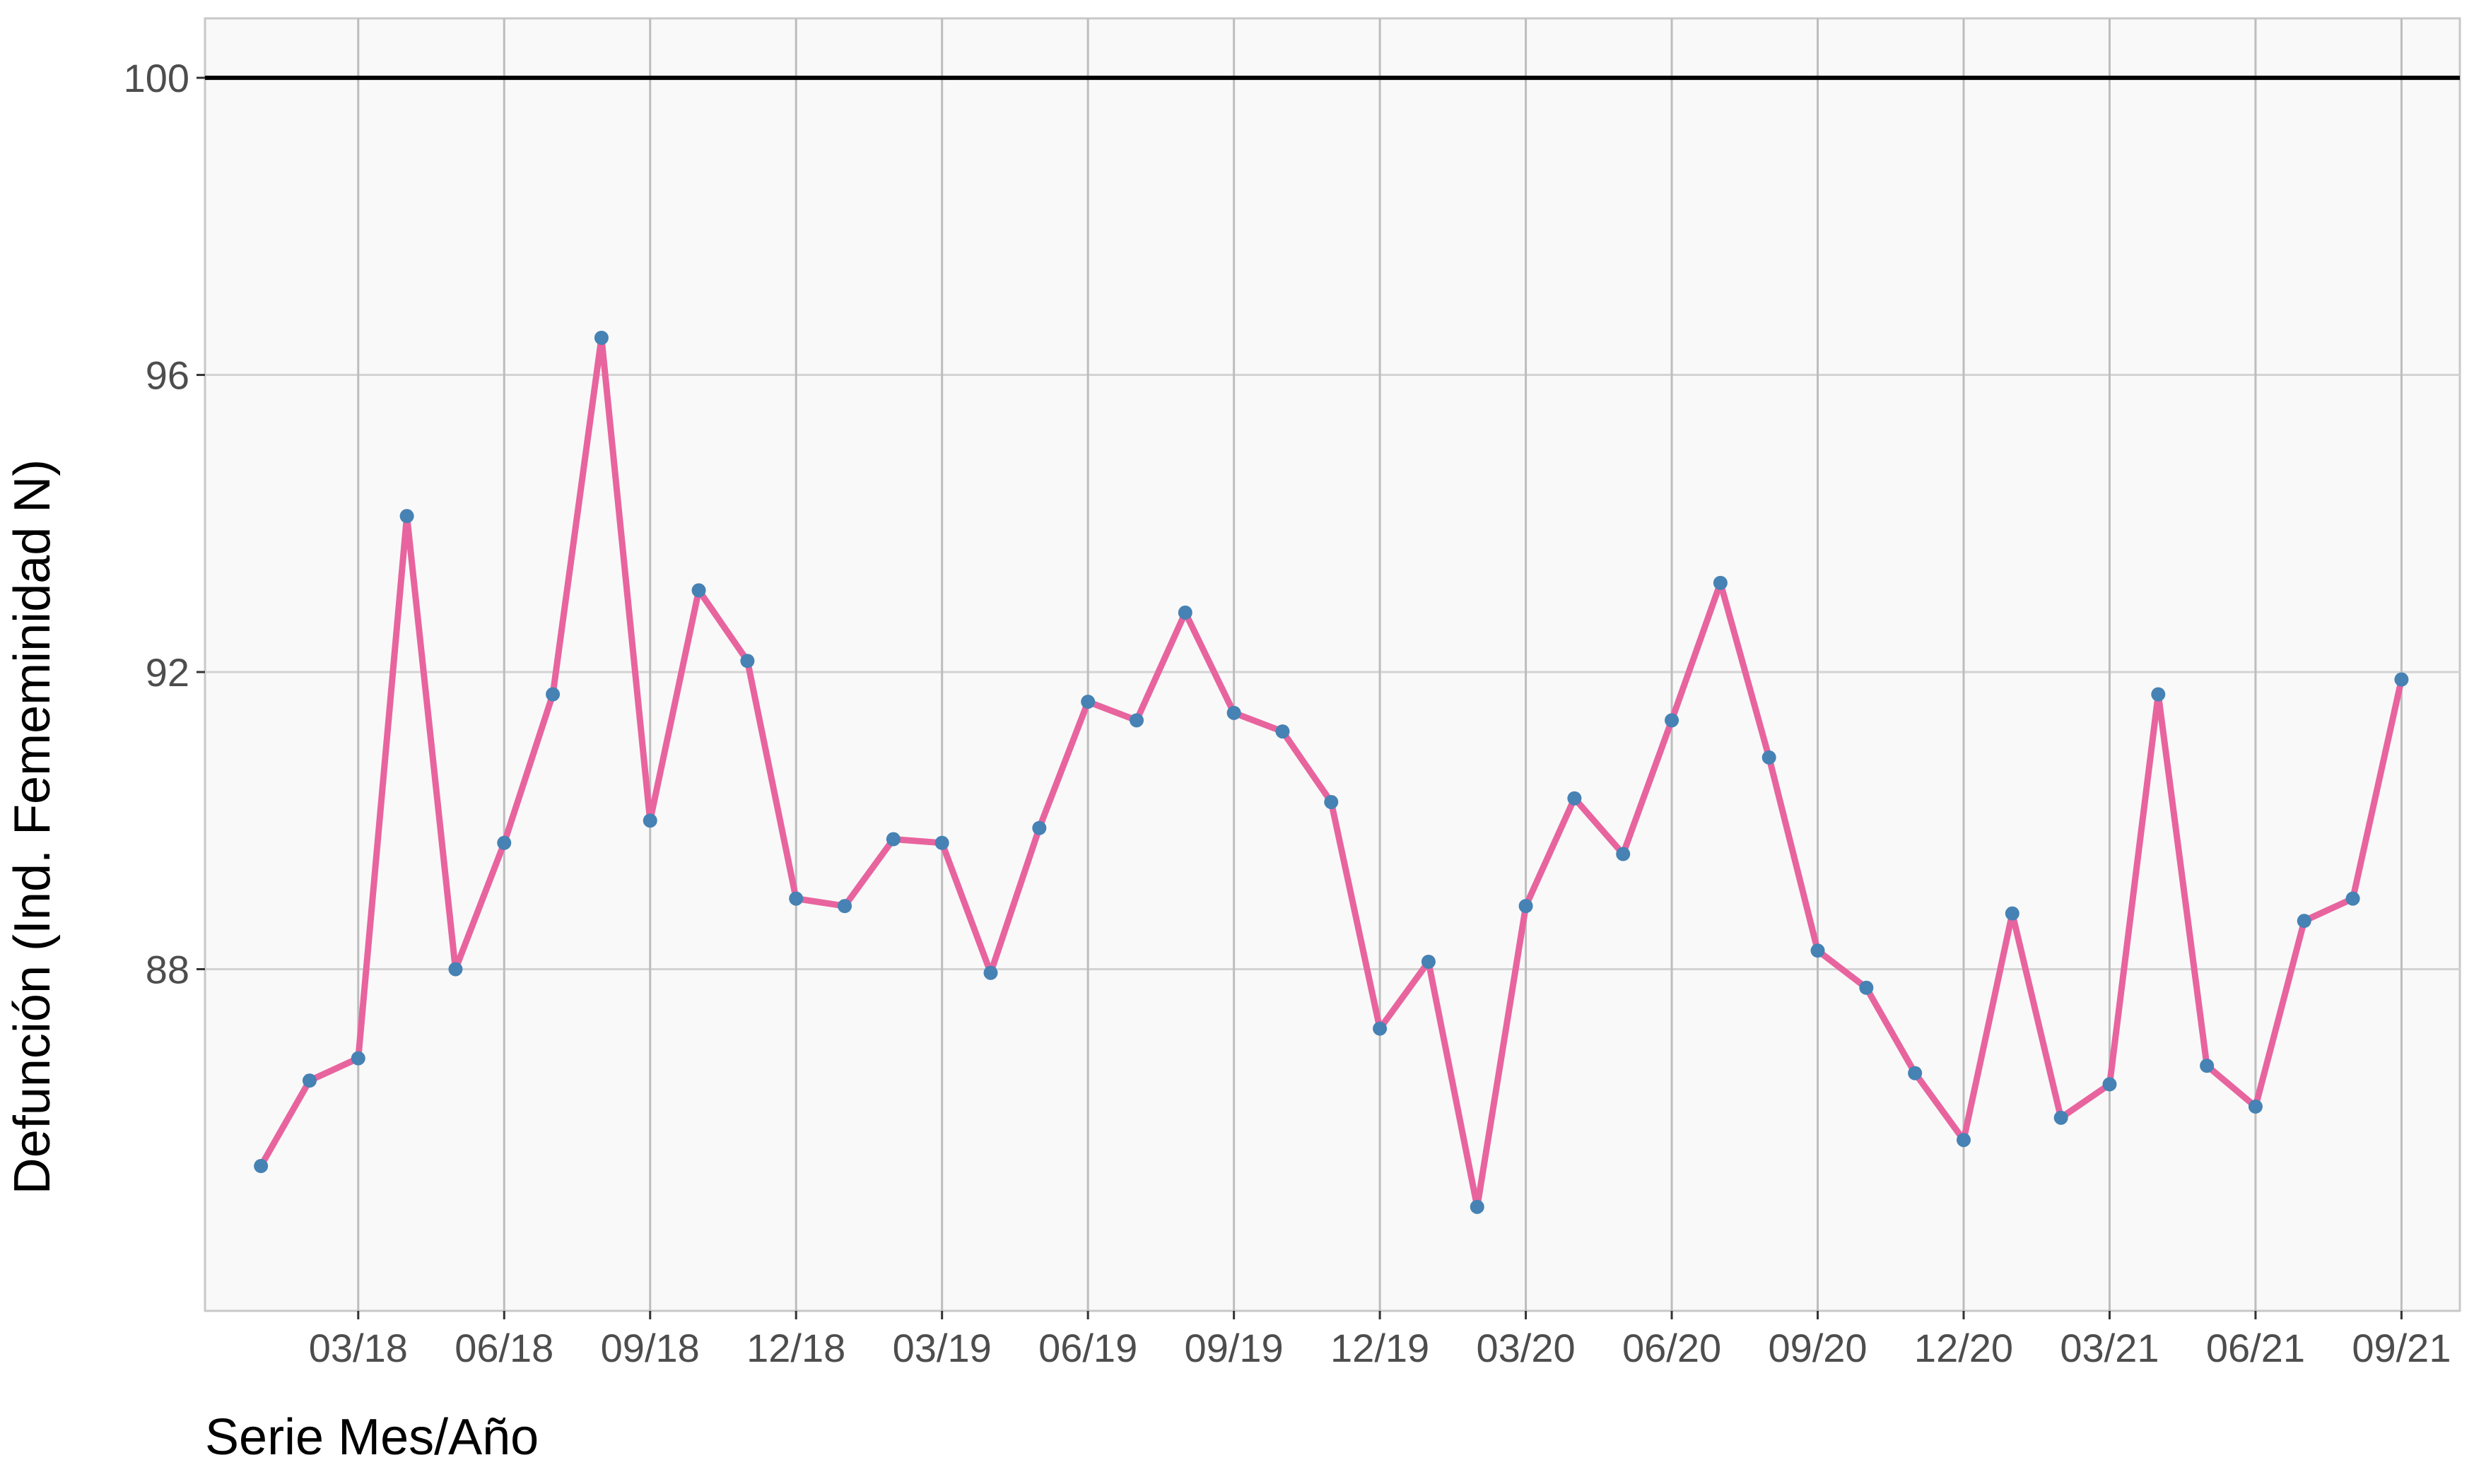  Describe the element at coordinates (504, 1348) in the screenshot. I see `x-tick-label: 06/18` at that location.